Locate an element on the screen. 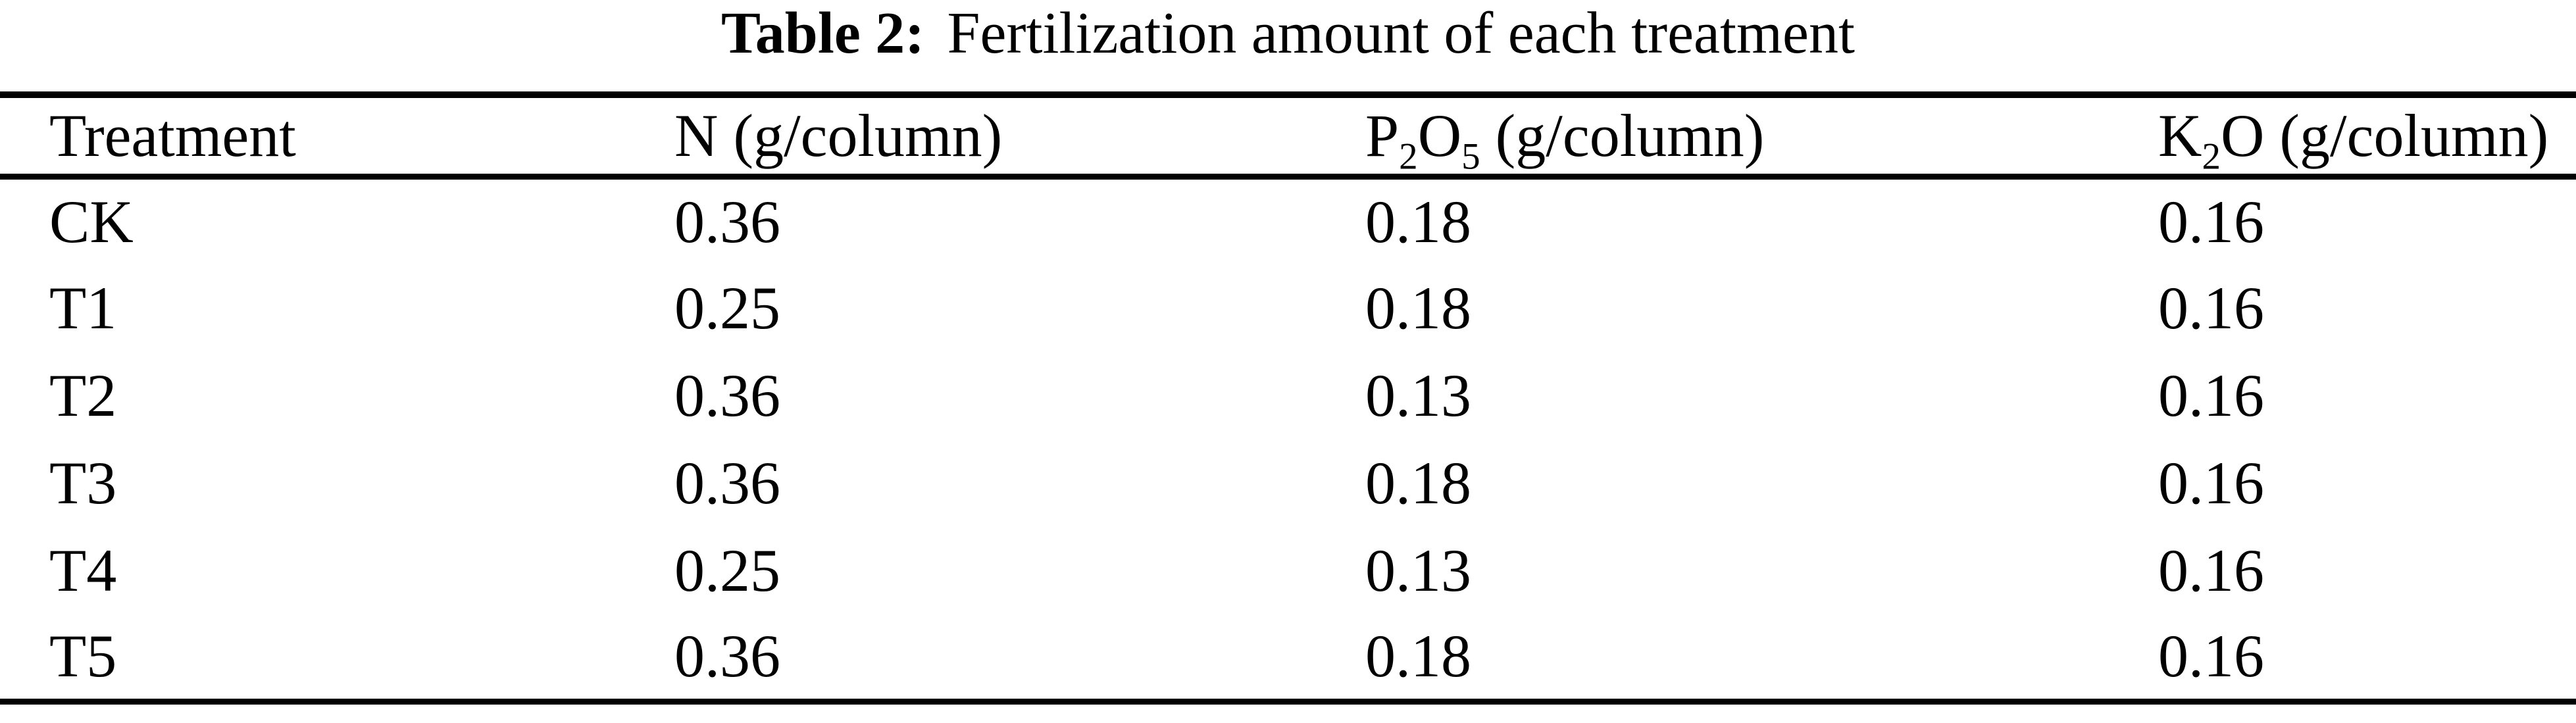  k2o-subscript-2: 2 is located at coordinates (2211, 156).